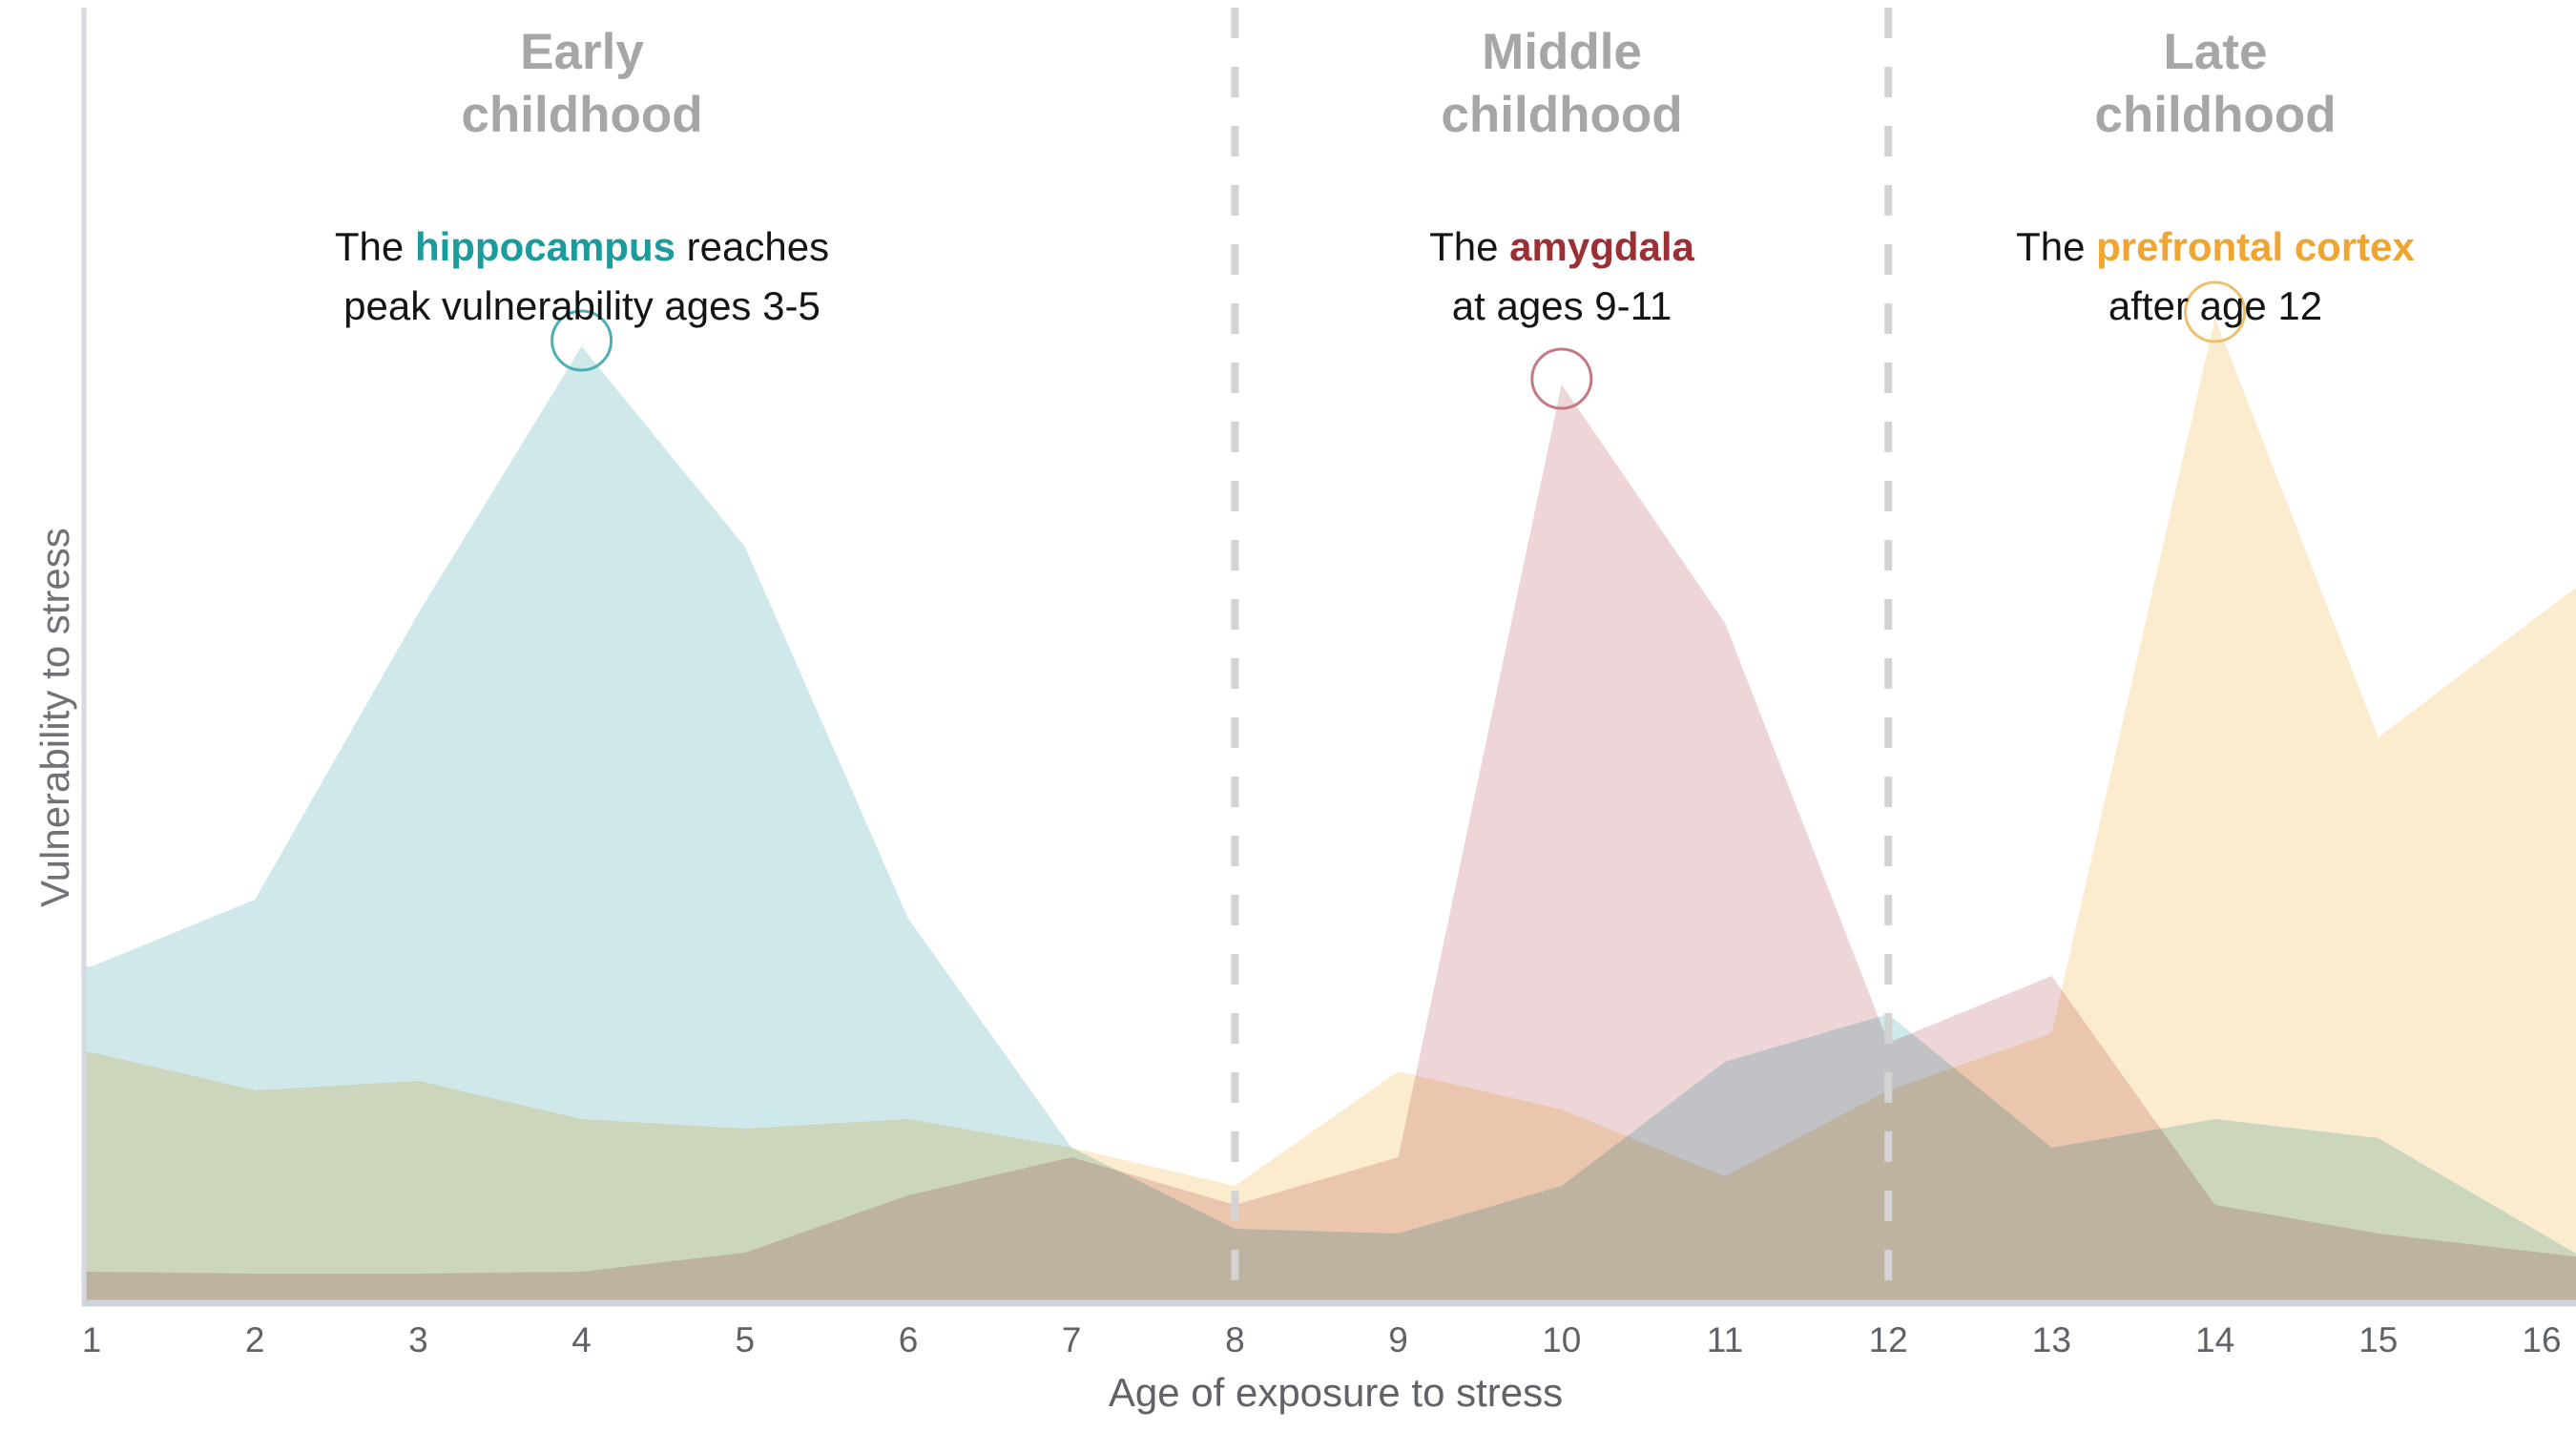  What do you see at coordinates (2215, 1340) in the screenshot?
I see `x-tick-14: 14` at bounding box center [2215, 1340].